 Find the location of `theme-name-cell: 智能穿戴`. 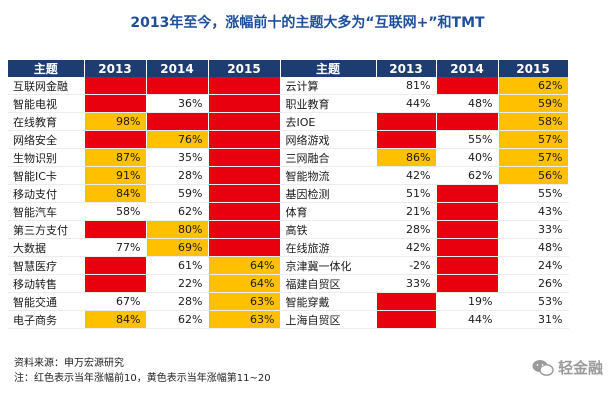

theme-name-cell: 智能穿戴 is located at coordinates (328, 301).